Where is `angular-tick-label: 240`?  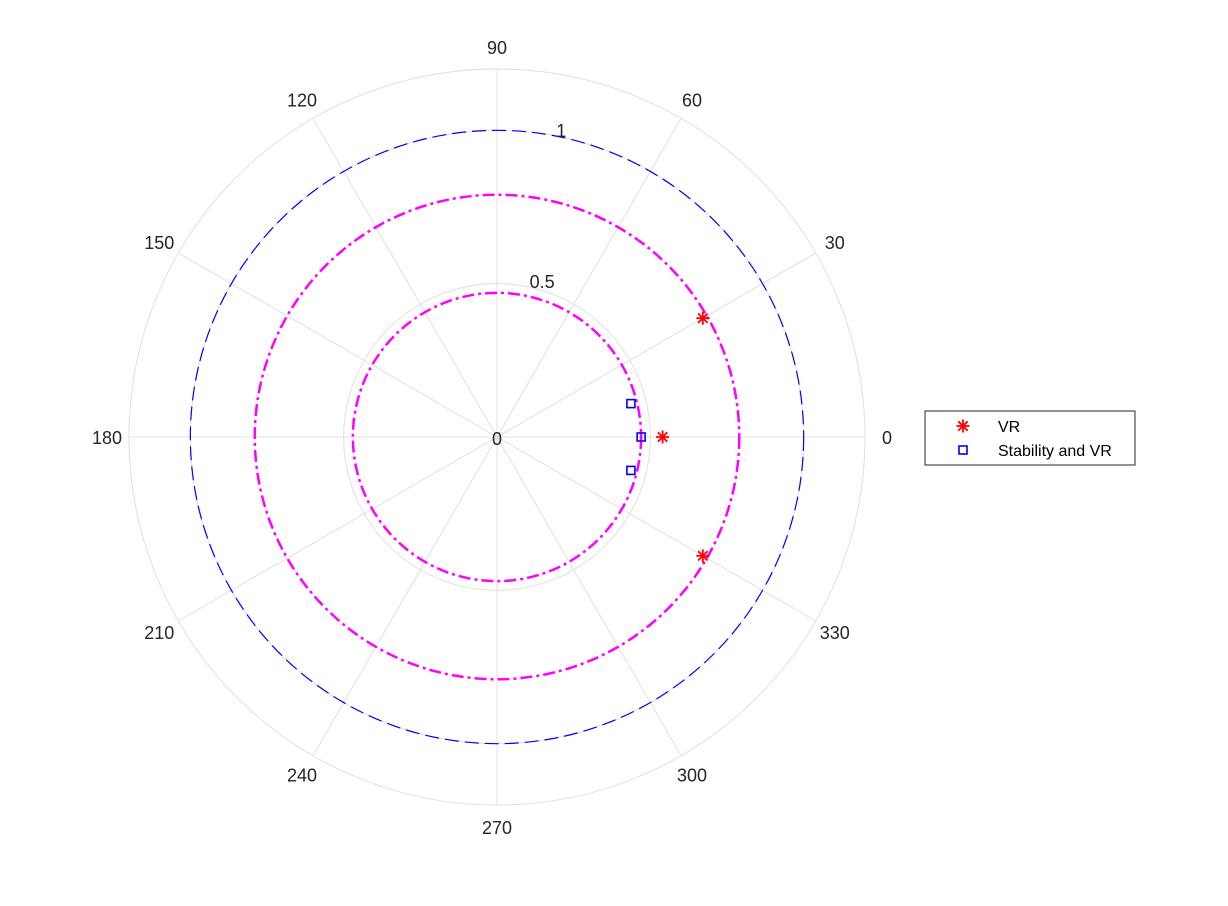
angular-tick-label: 240 is located at coordinates (302, 776).